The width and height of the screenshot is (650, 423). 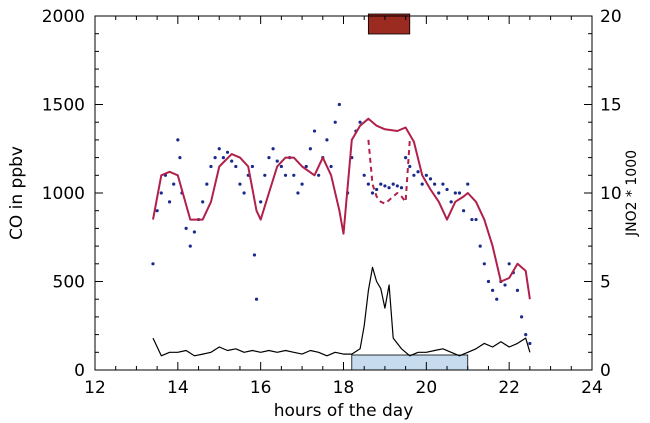 What do you see at coordinates (592, 388) in the screenshot?
I see `x-tick-label-6: 24` at bounding box center [592, 388].